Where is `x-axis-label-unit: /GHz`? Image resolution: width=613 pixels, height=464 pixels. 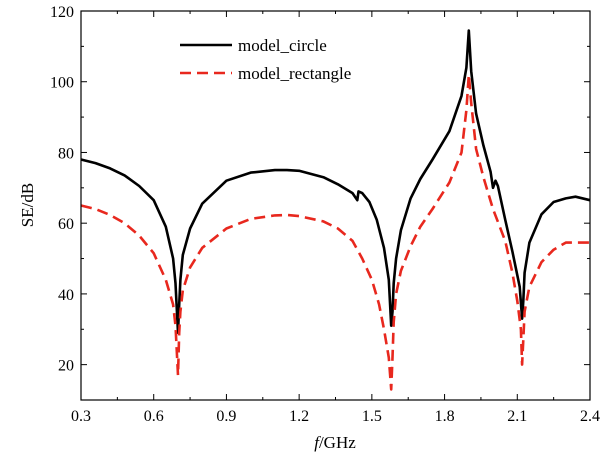
x-axis-label-unit: /GHz is located at coordinates (337, 442).